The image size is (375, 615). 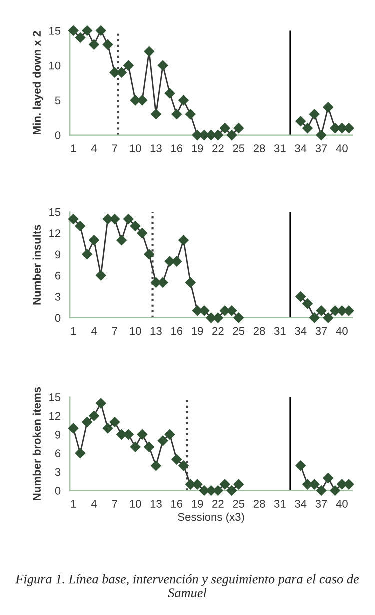 I want to click on x-tick-label: 7, so click(x=115, y=504).